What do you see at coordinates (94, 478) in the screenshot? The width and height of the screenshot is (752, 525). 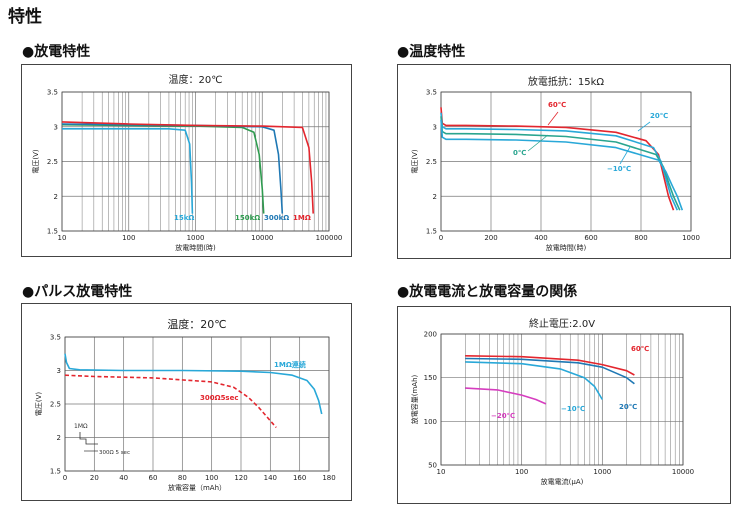 I see `x-tick-label: 20` at bounding box center [94, 478].